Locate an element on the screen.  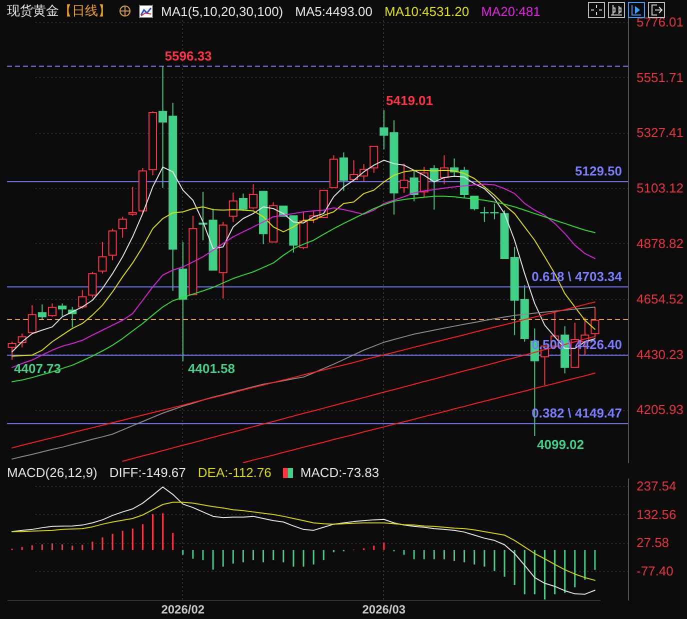
annotation: 4099.02 is located at coordinates (560, 444).